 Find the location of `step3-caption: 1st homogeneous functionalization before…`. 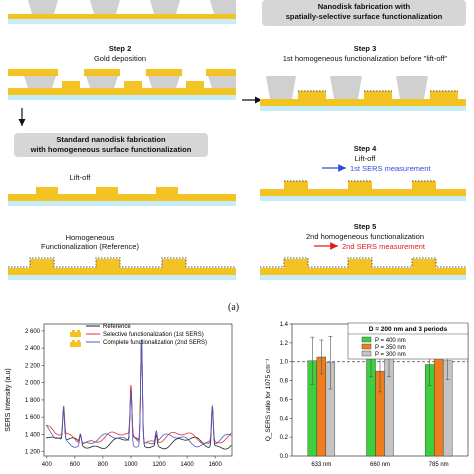

step3-caption: 1st homogeneous functionalization before… is located at coordinates (365, 58).